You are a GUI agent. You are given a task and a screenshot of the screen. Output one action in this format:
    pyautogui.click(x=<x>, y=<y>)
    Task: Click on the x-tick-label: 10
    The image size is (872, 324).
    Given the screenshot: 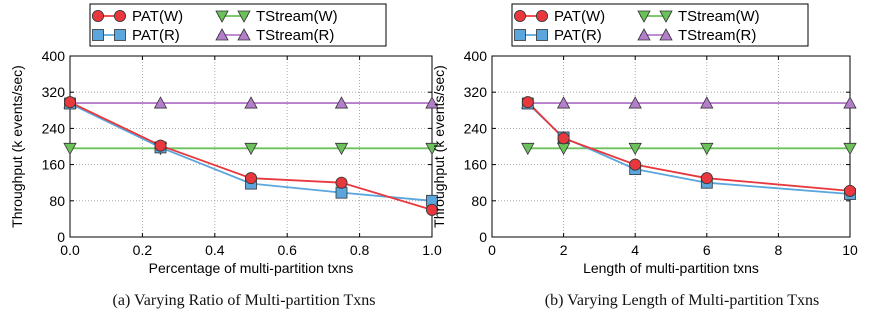 What is the action you would take?
    pyautogui.click(x=850, y=250)
    